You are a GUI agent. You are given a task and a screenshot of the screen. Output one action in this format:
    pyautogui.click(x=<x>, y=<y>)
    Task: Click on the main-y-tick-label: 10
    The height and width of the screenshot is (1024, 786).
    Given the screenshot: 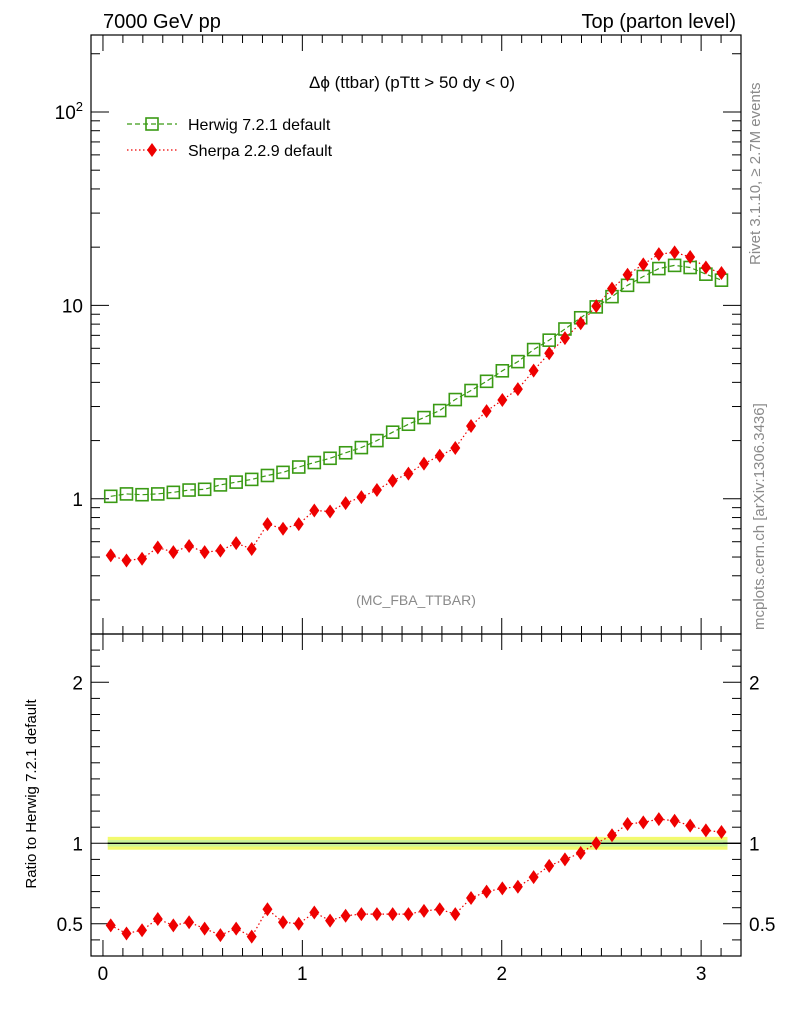 What is the action you would take?
    pyautogui.click(x=72, y=306)
    